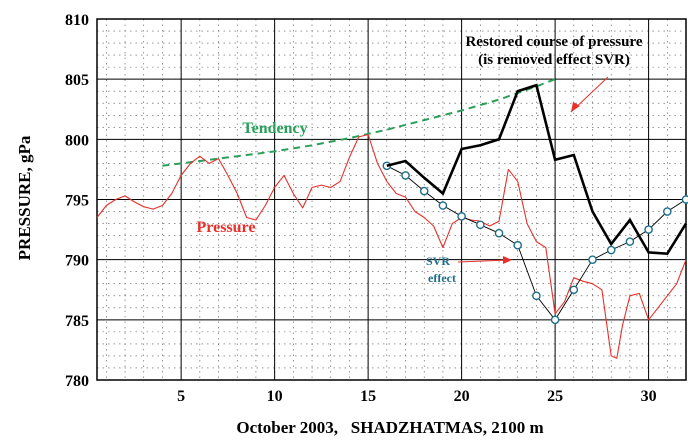 The width and height of the screenshot is (688, 441). What do you see at coordinates (359, 122) in the screenshot?
I see `series-line-tendency` at bounding box center [359, 122].